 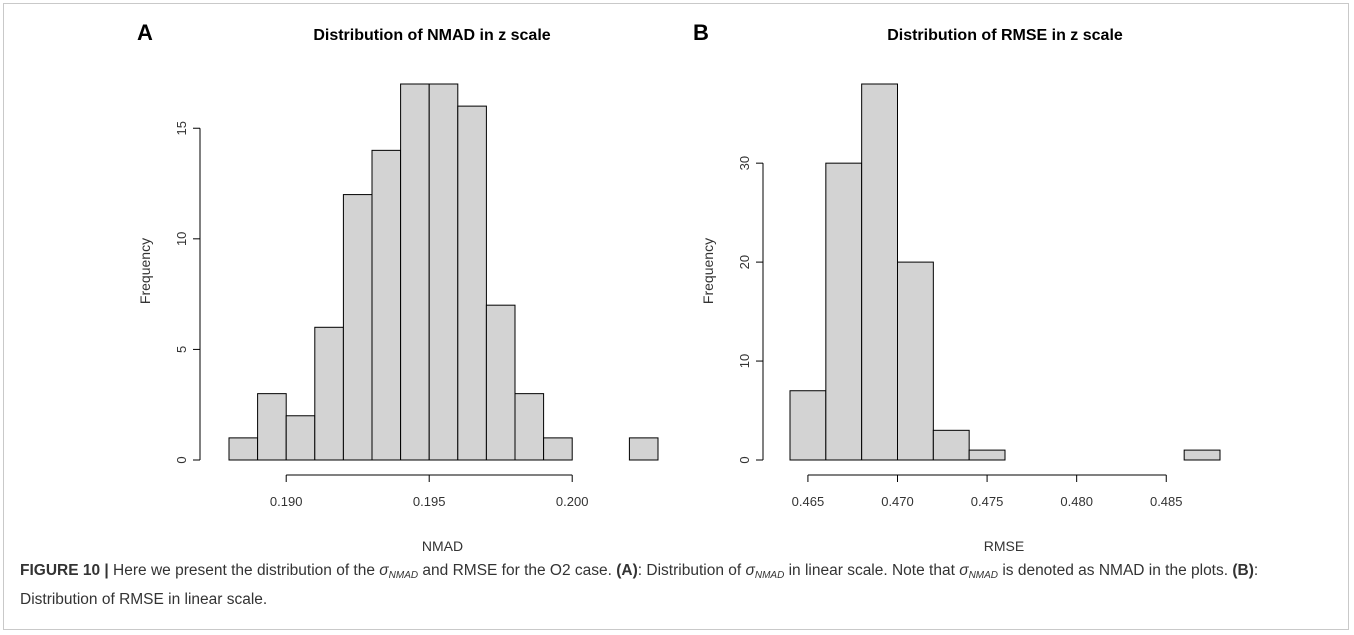 I want to click on x-axis-label: RMSE, so click(x=1004, y=546).